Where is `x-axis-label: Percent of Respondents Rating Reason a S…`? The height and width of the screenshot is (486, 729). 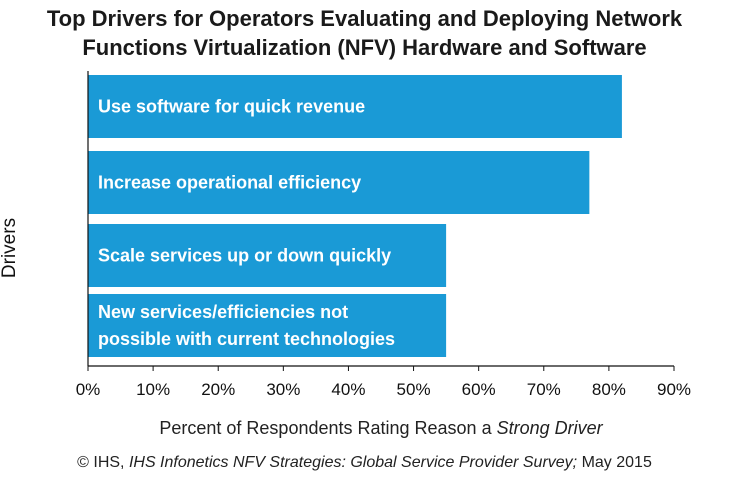
x-axis-label: Percent of Respondents Rating Reason a S… is located at coordinates (381, 428).